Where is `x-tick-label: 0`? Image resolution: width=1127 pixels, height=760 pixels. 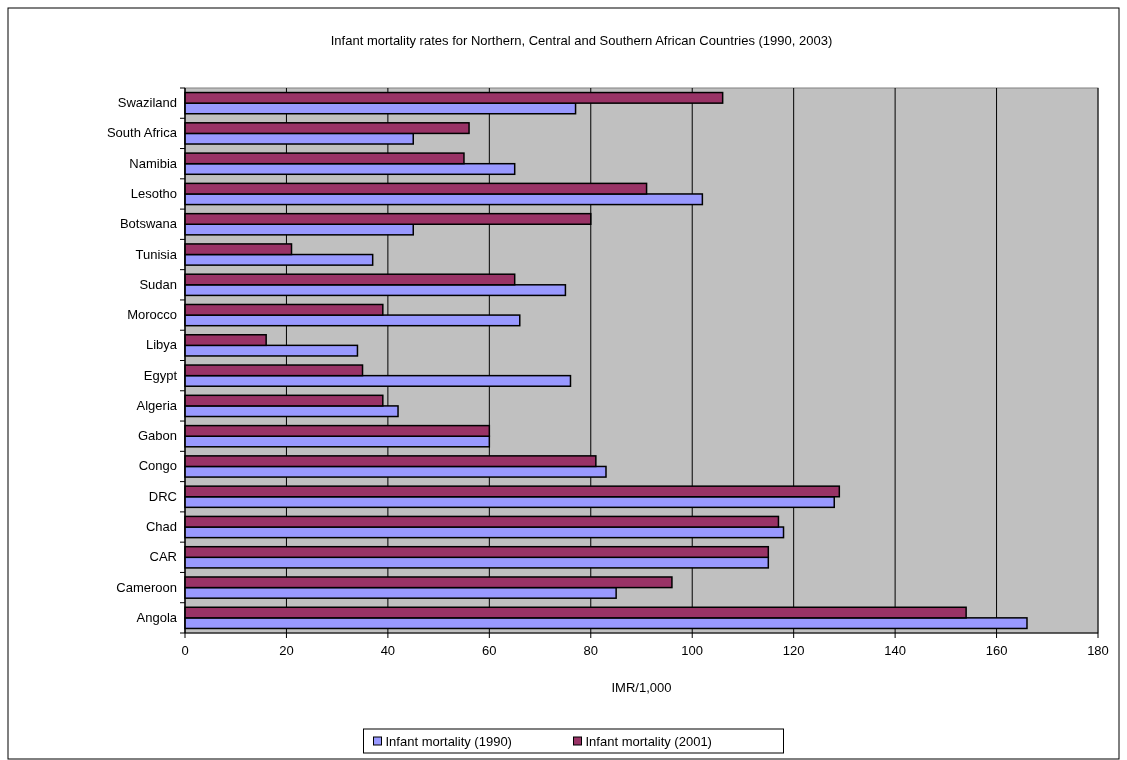
x-tick-label: 0 is located at coordinates (185, 650).